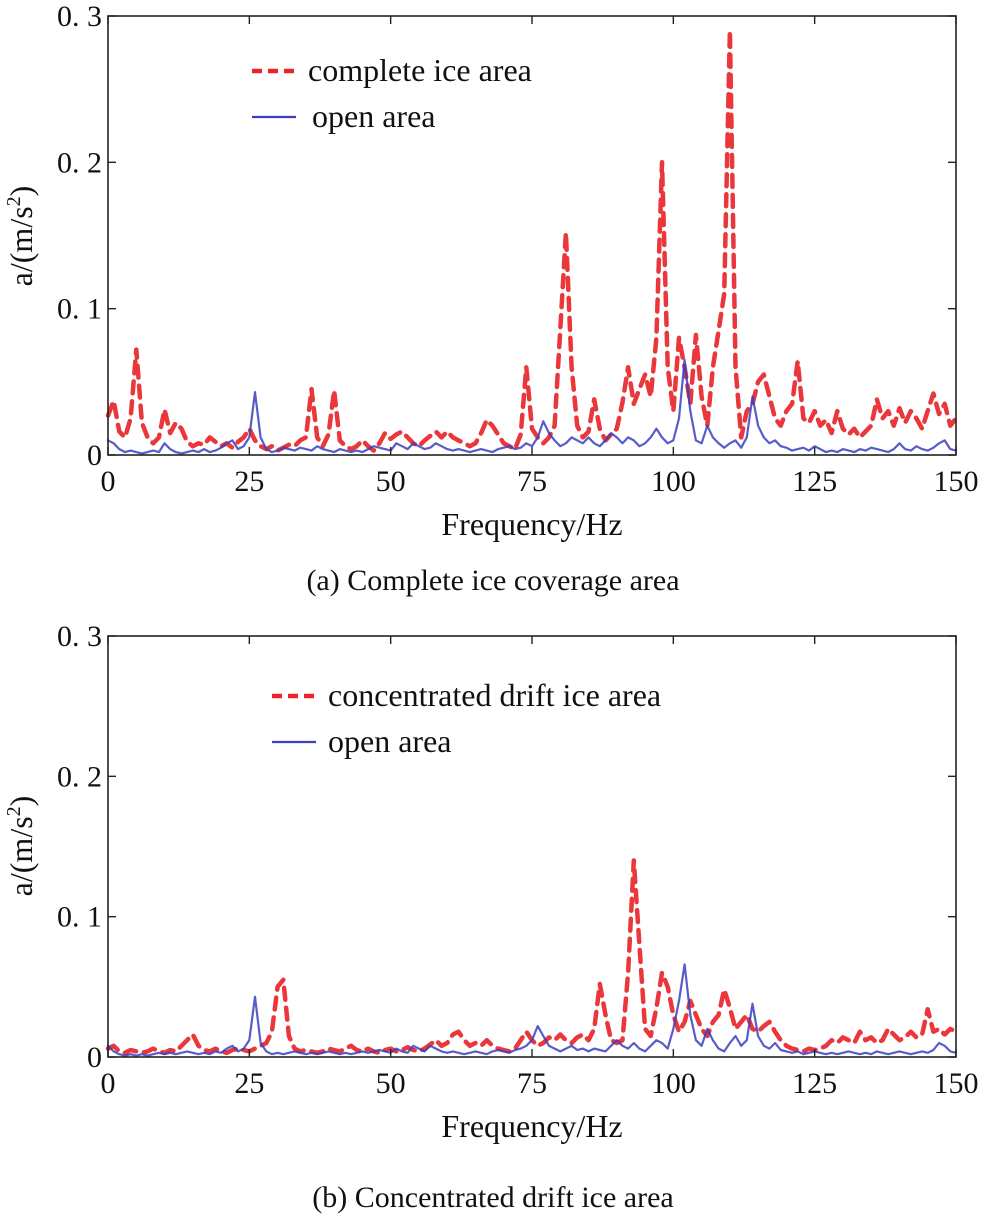 The height and width of the screenshot is (1221, 986). Describe the element at coordinates (466, 718) in the screenshot. I see `legend: concentrated drift ice area open area` at that location.